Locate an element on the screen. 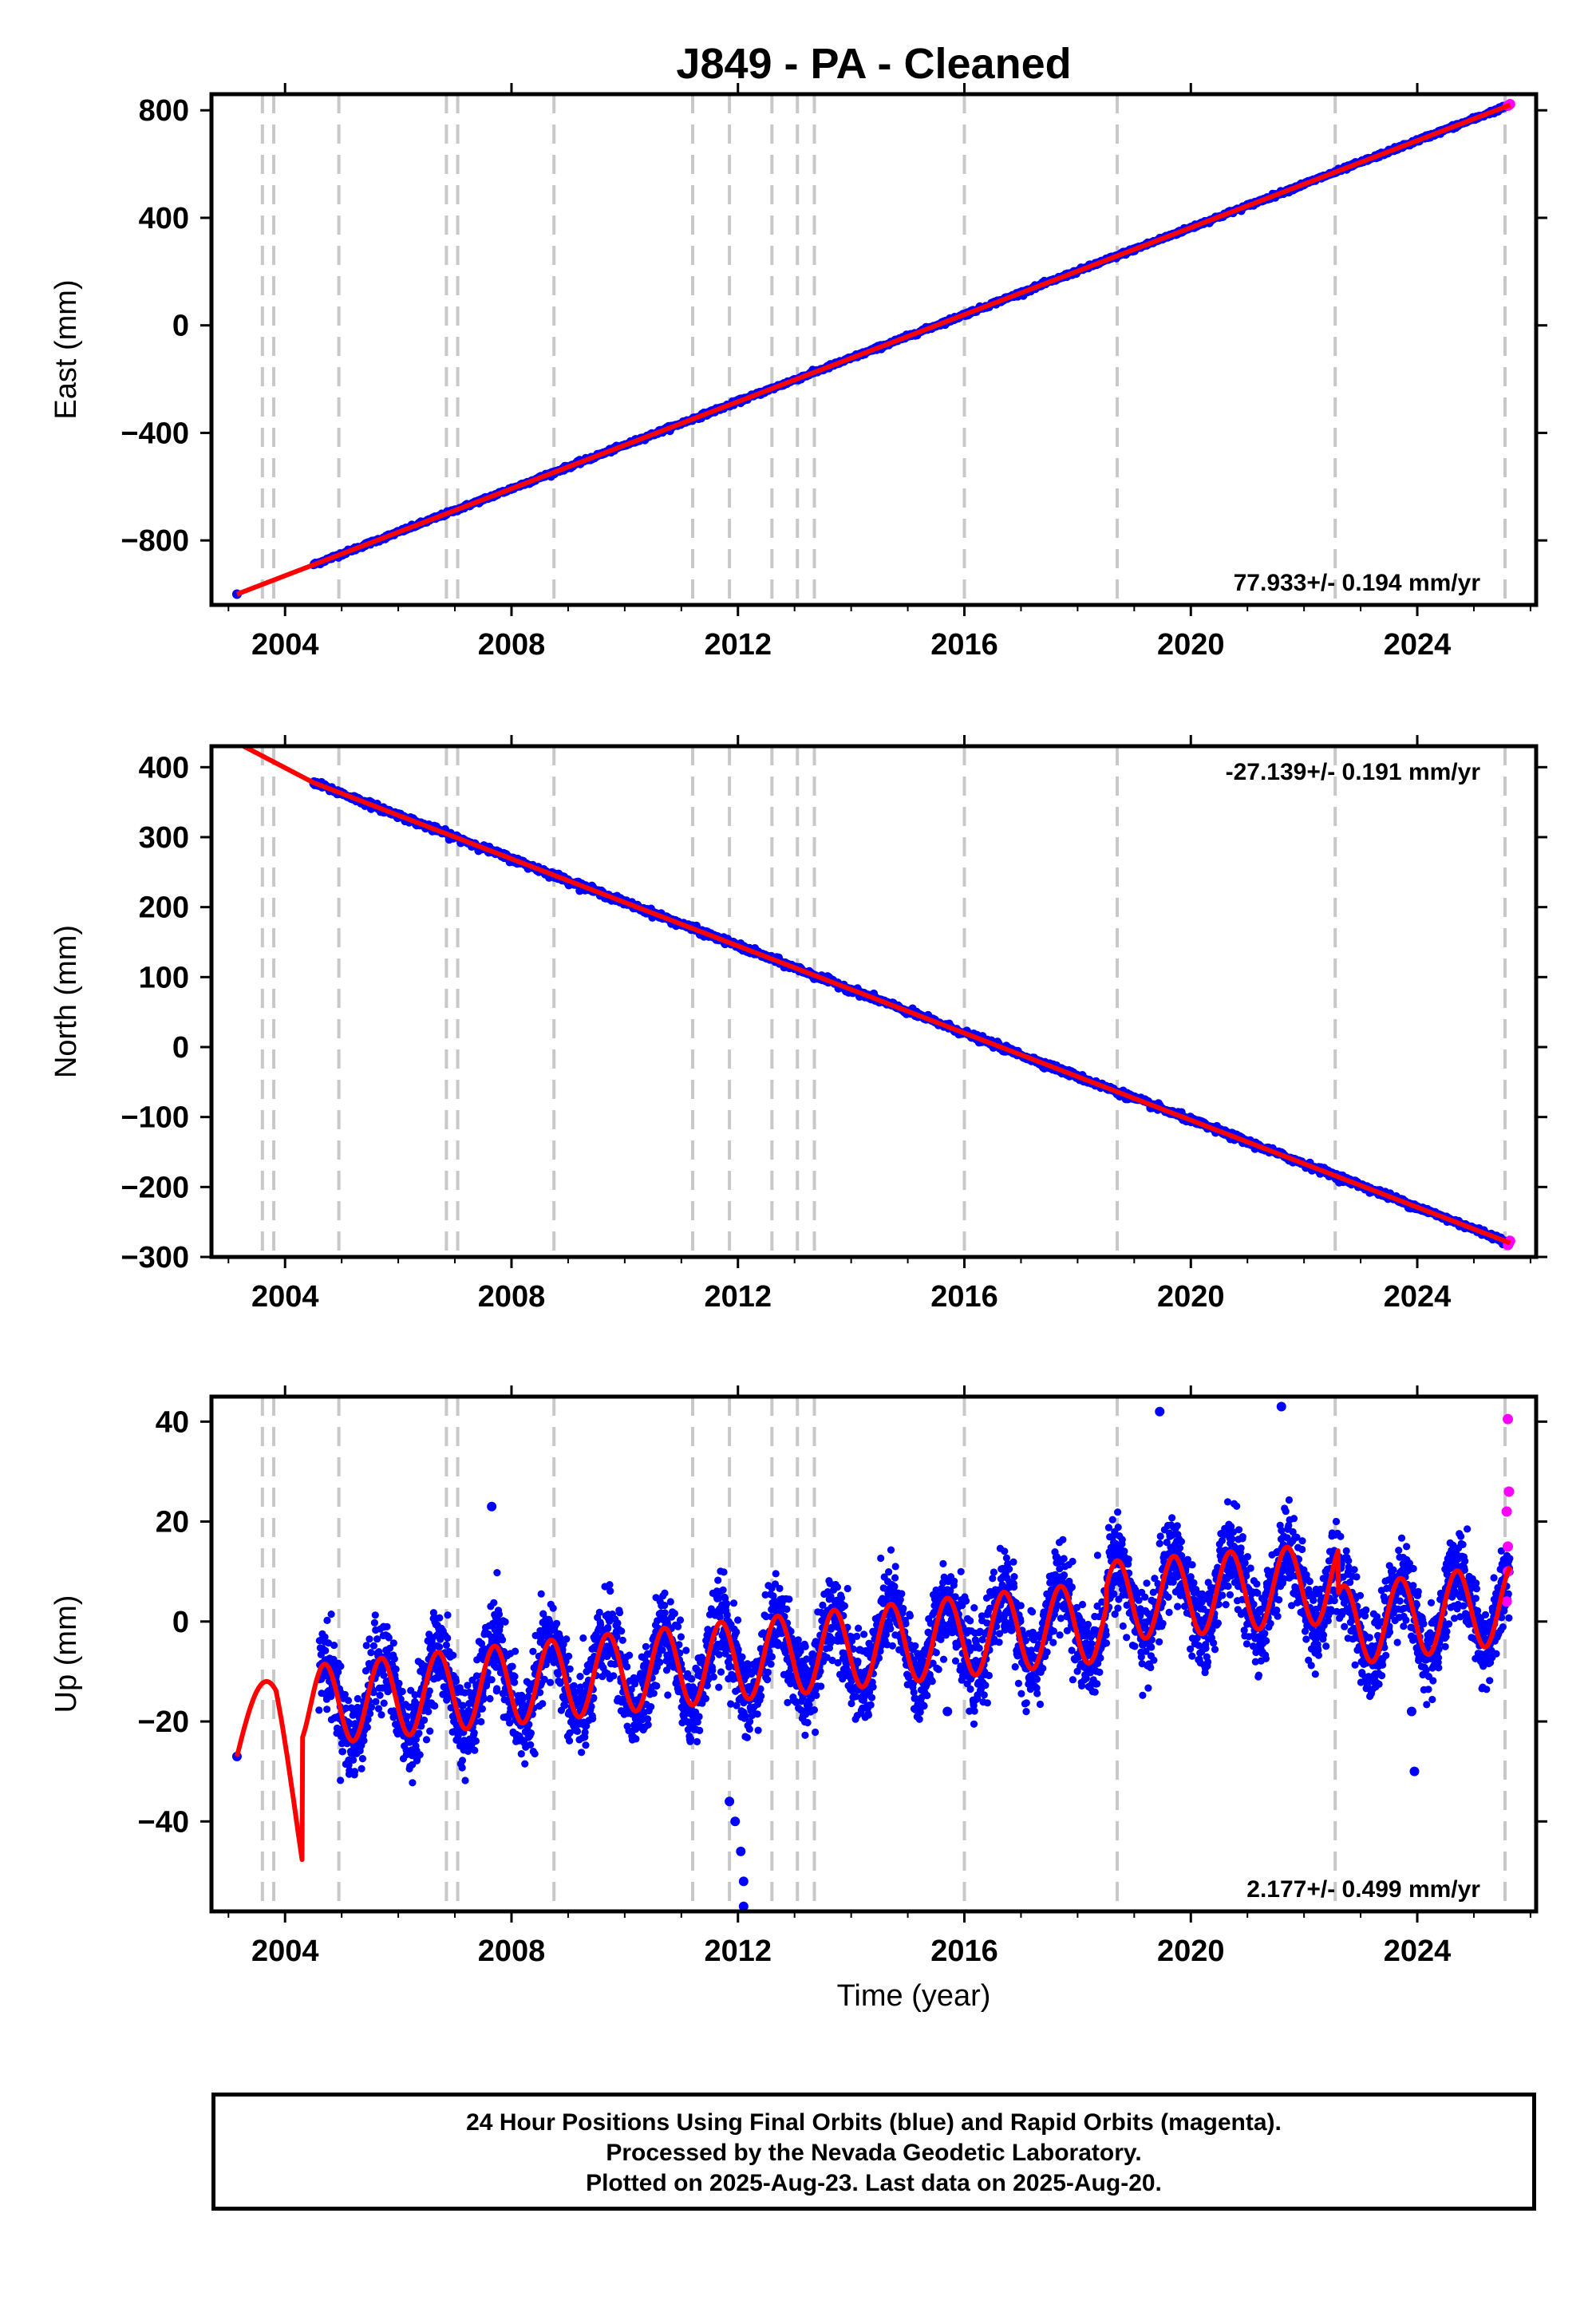  y-tick-label-7: −300 is located at coordinates (154, 1258).